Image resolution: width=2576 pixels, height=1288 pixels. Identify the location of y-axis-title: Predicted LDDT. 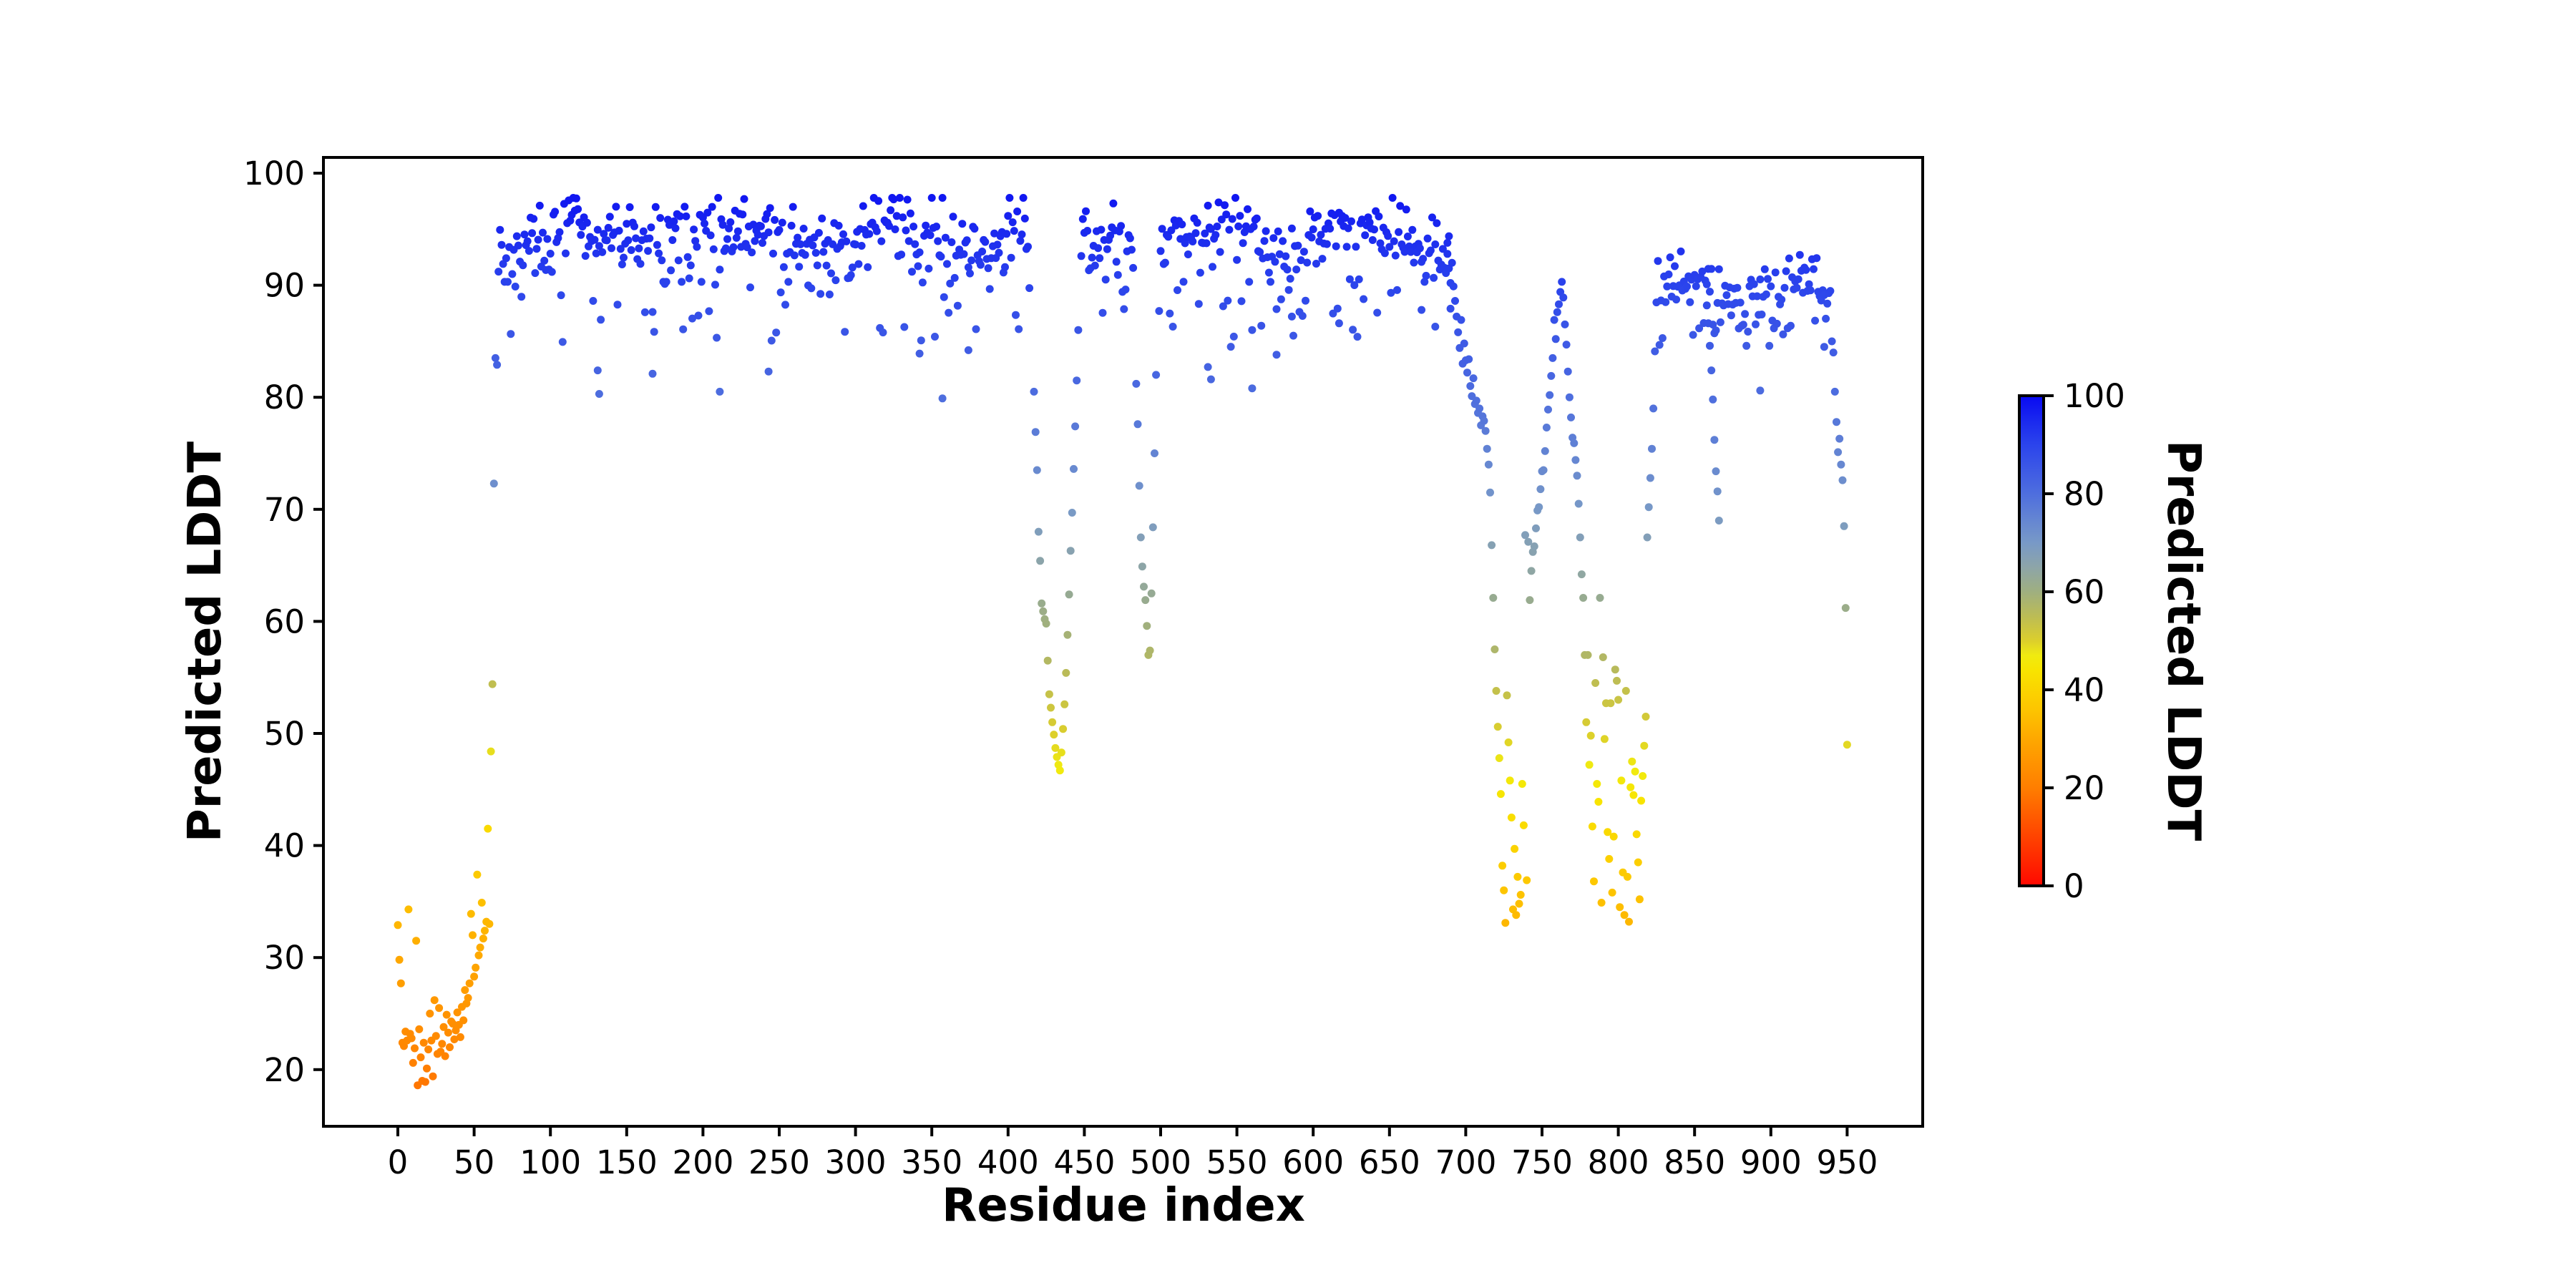
(205, 641).